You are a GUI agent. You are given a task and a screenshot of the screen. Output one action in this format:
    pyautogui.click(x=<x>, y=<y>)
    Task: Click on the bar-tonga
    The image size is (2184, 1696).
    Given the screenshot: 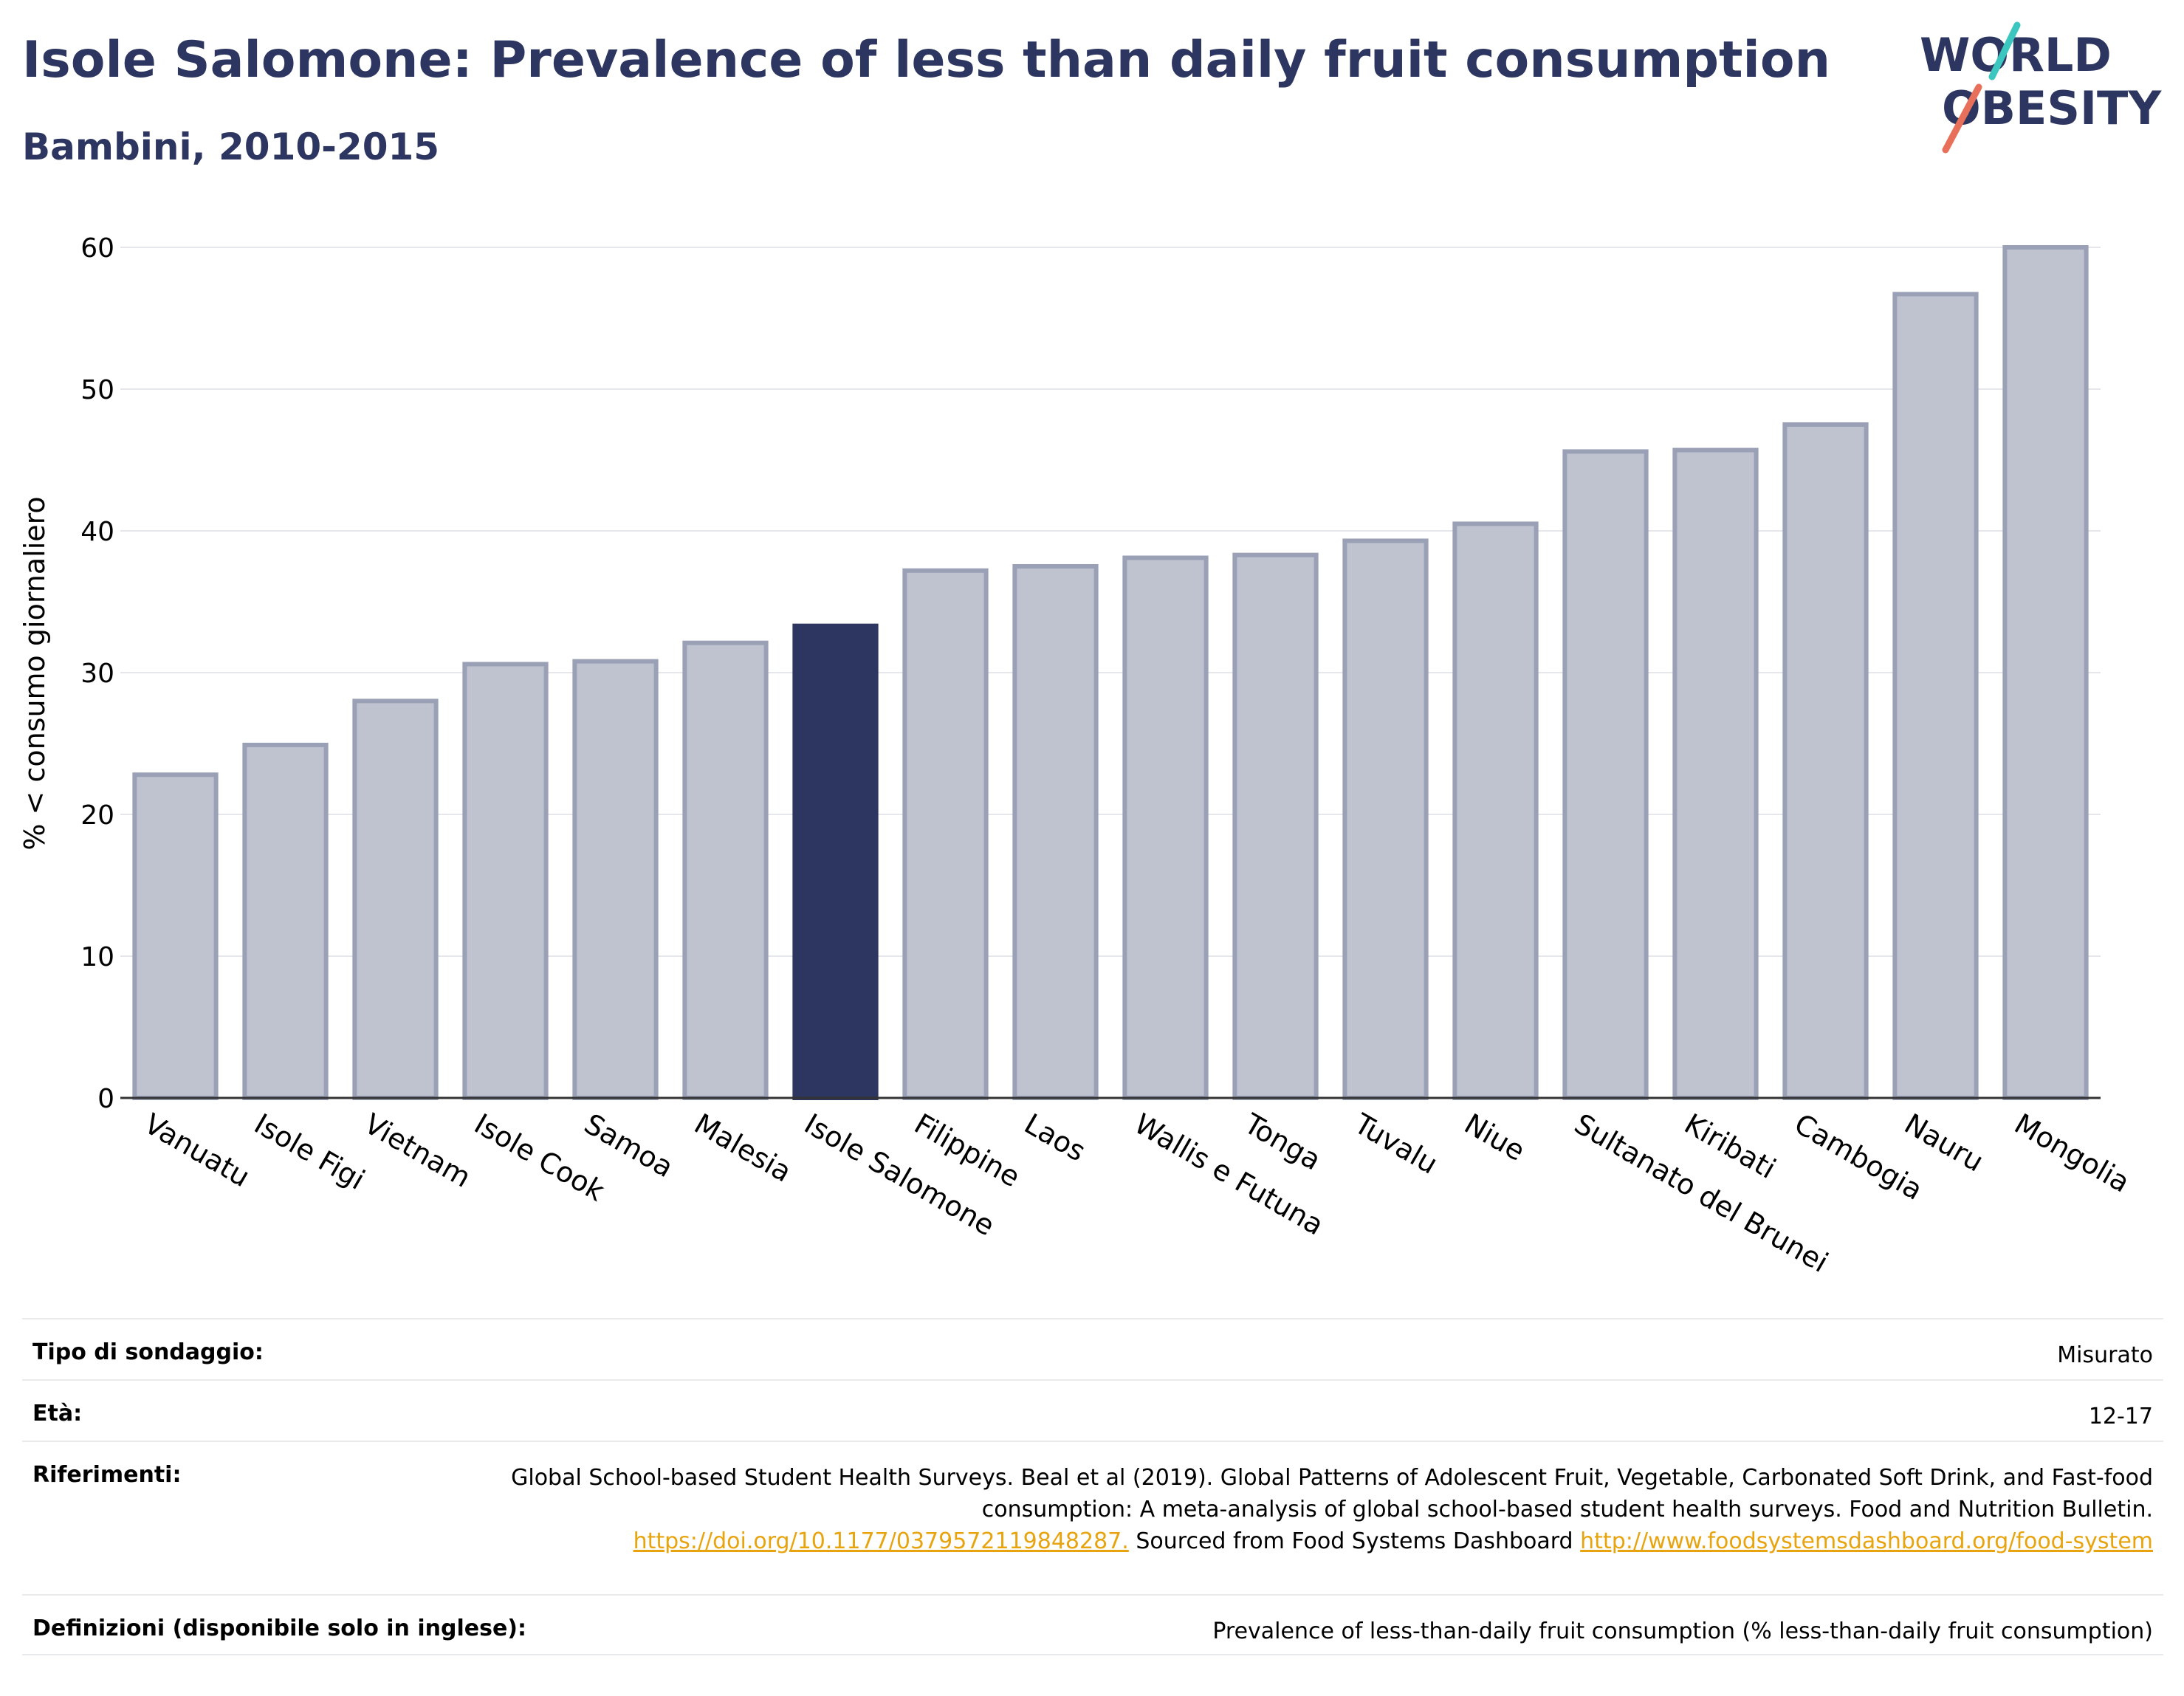 What is the action you would take?
    pyautogui.click(x=1275, y=826)
    